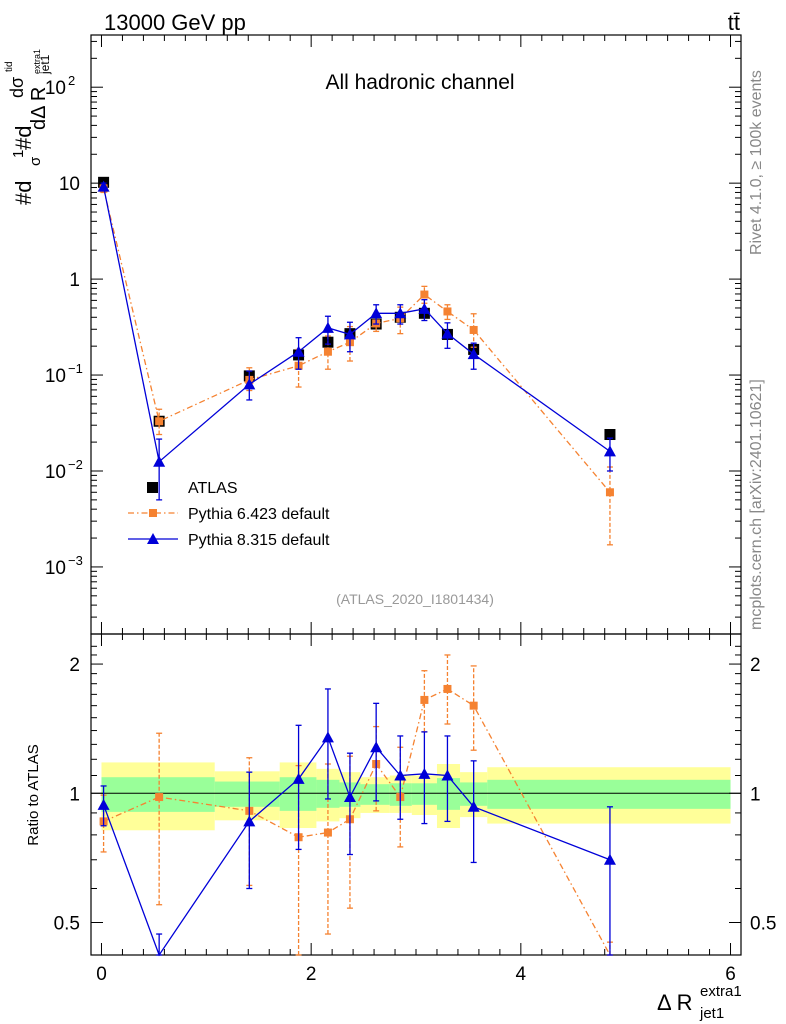 The image size is (786, 1024). What do you see at coordinates (521, 974) in the screenshot?
I see `ratio-x-tick-label: 4` at bounding box center [521, 974].